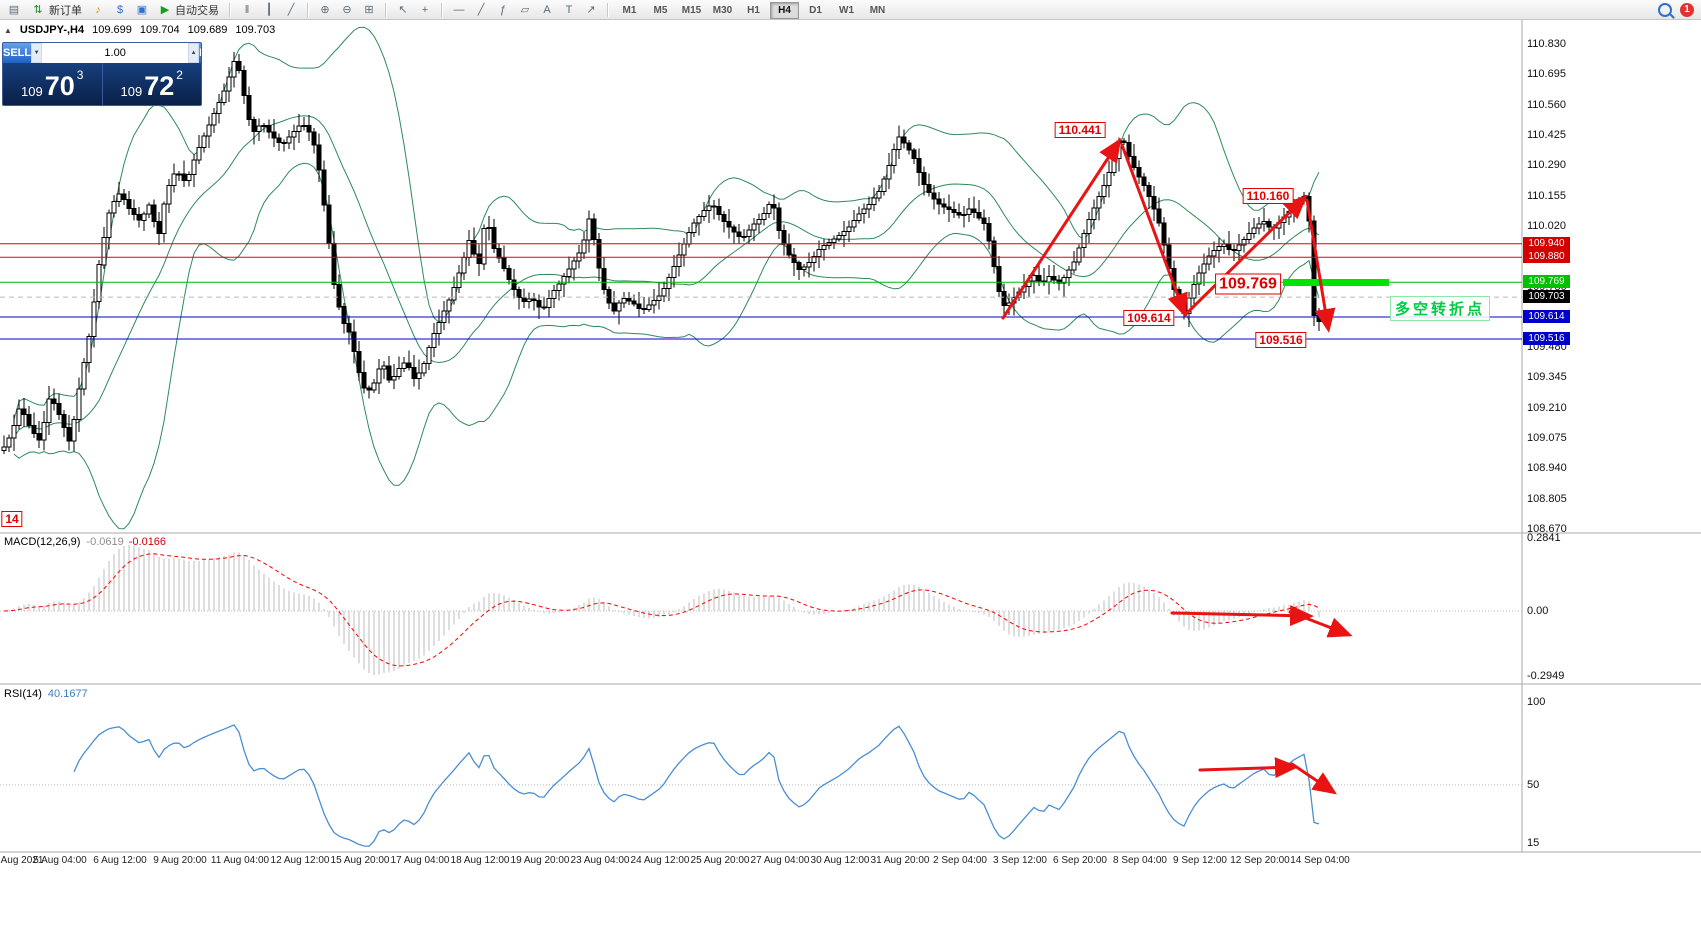  I want to click on cursor-icon: ↖, so click(403, 10).